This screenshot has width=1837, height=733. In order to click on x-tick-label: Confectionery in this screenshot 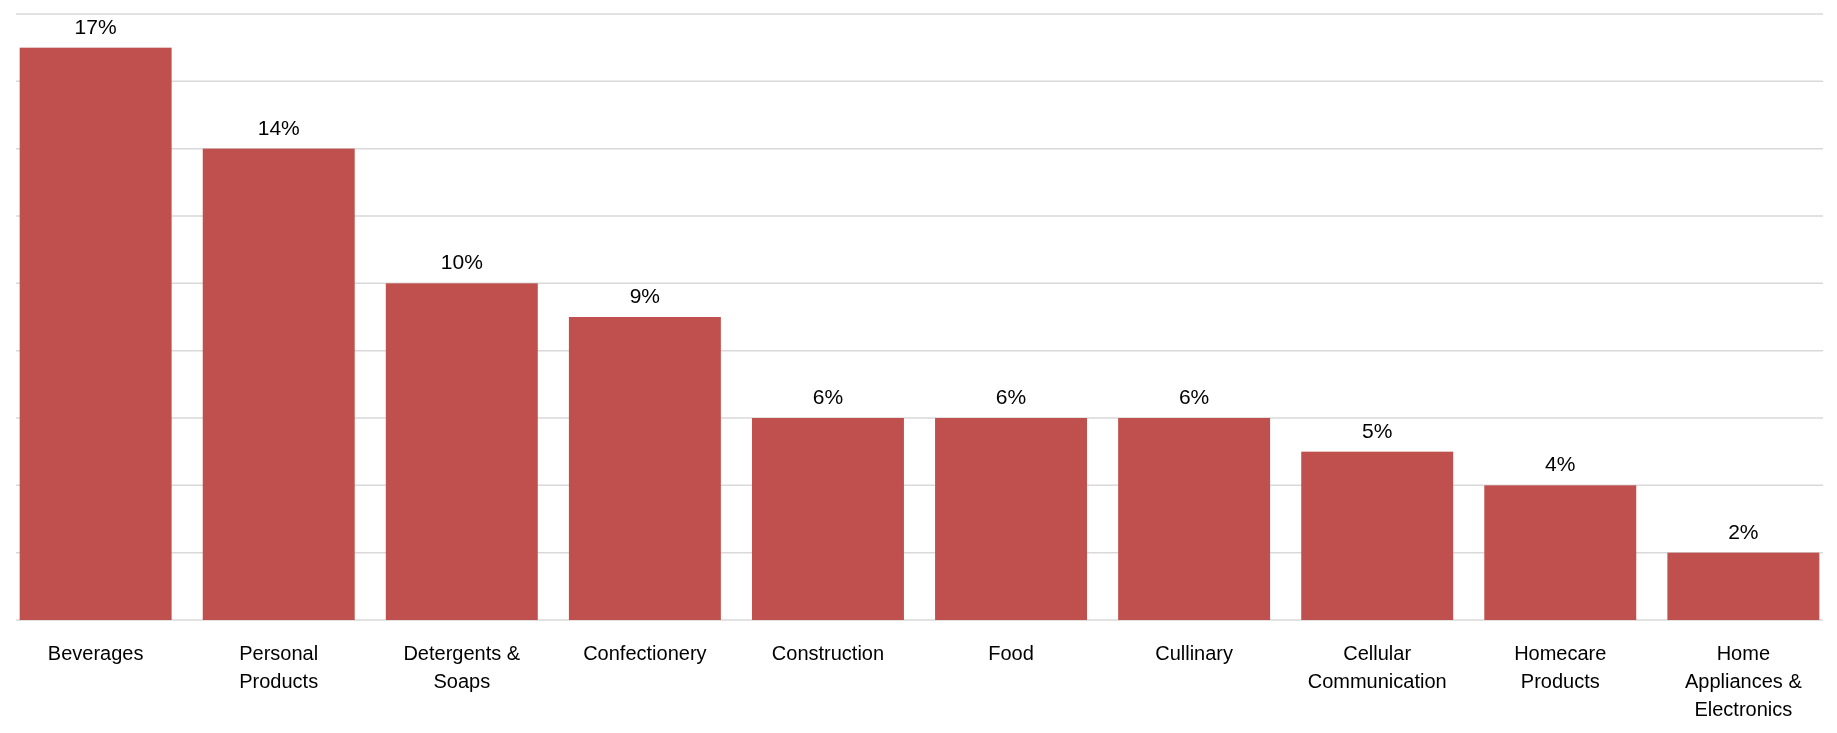, I will do `click(645, 653)`.